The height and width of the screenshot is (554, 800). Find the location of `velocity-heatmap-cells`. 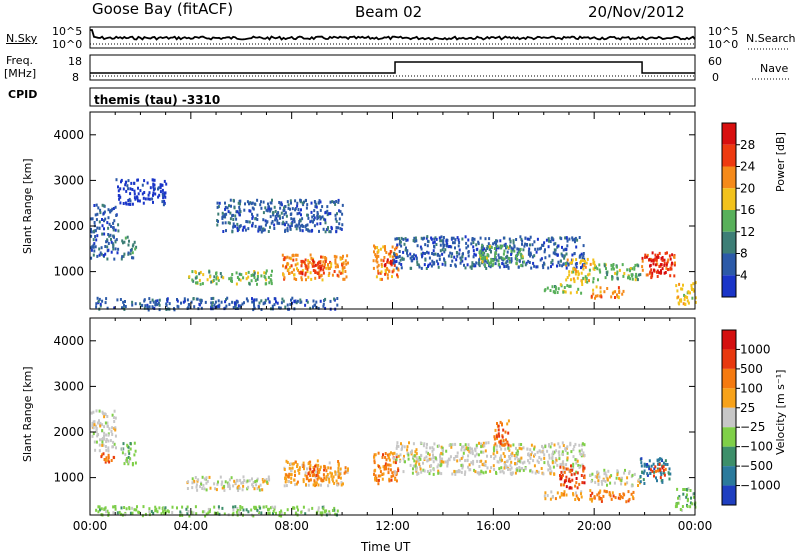

velocity-heatmap-cells is located at coordinates (393, 463).